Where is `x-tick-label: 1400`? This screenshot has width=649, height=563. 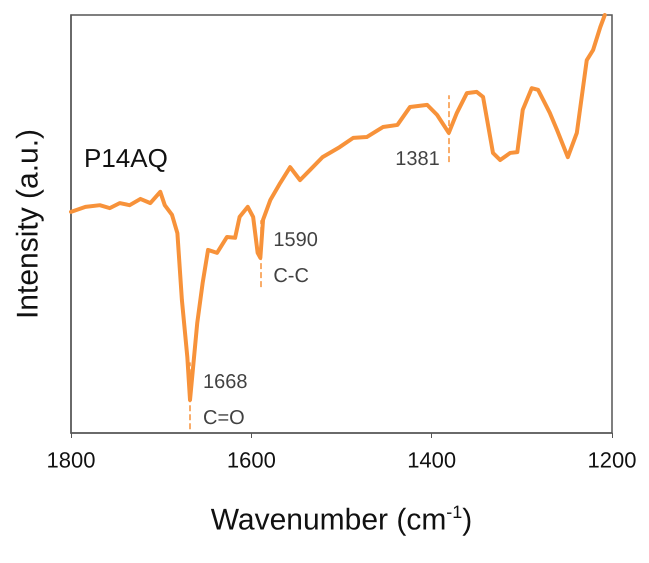 x-tick-label: 1400 is located at coordinates (431, 460).